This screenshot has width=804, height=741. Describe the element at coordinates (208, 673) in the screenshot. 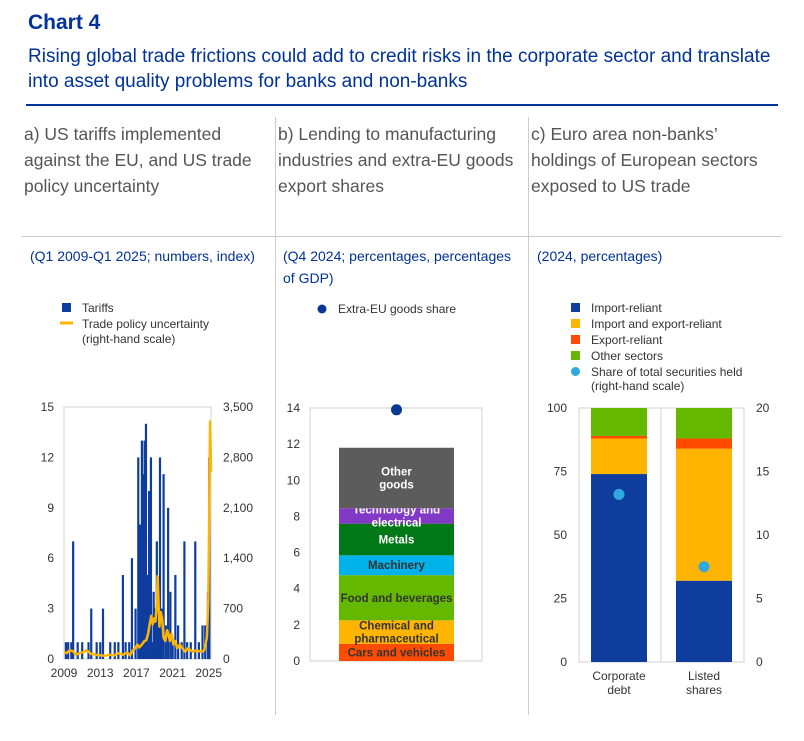

I see `x-tick-label: 2025` at that location.